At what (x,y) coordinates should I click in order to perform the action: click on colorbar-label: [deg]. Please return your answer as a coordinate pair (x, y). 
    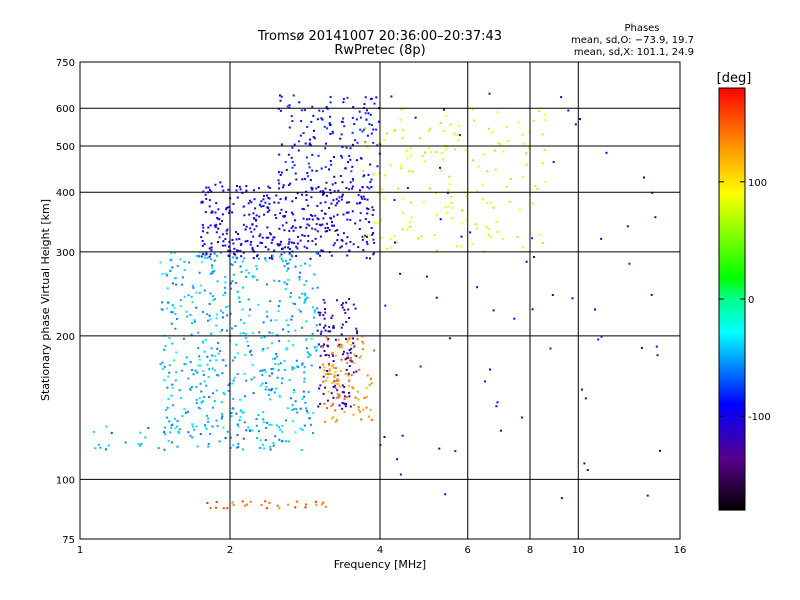
    Looking at the image, I should click on (734, 78).